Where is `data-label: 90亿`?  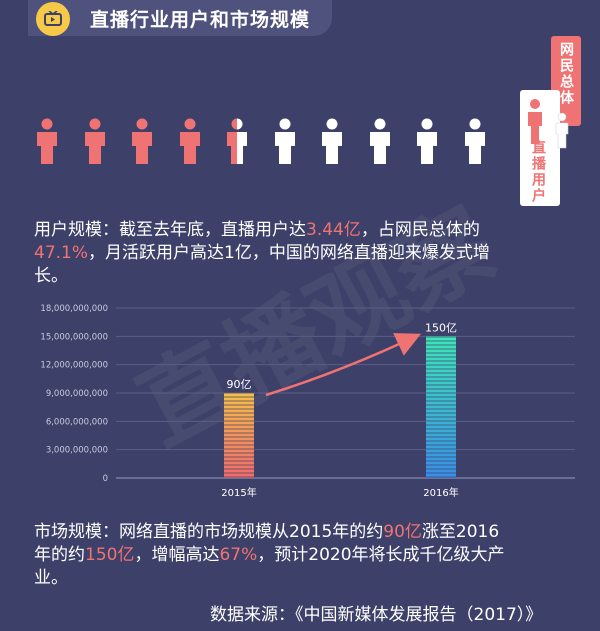 data-label: 90亿 is located at coordinates (239, 384).